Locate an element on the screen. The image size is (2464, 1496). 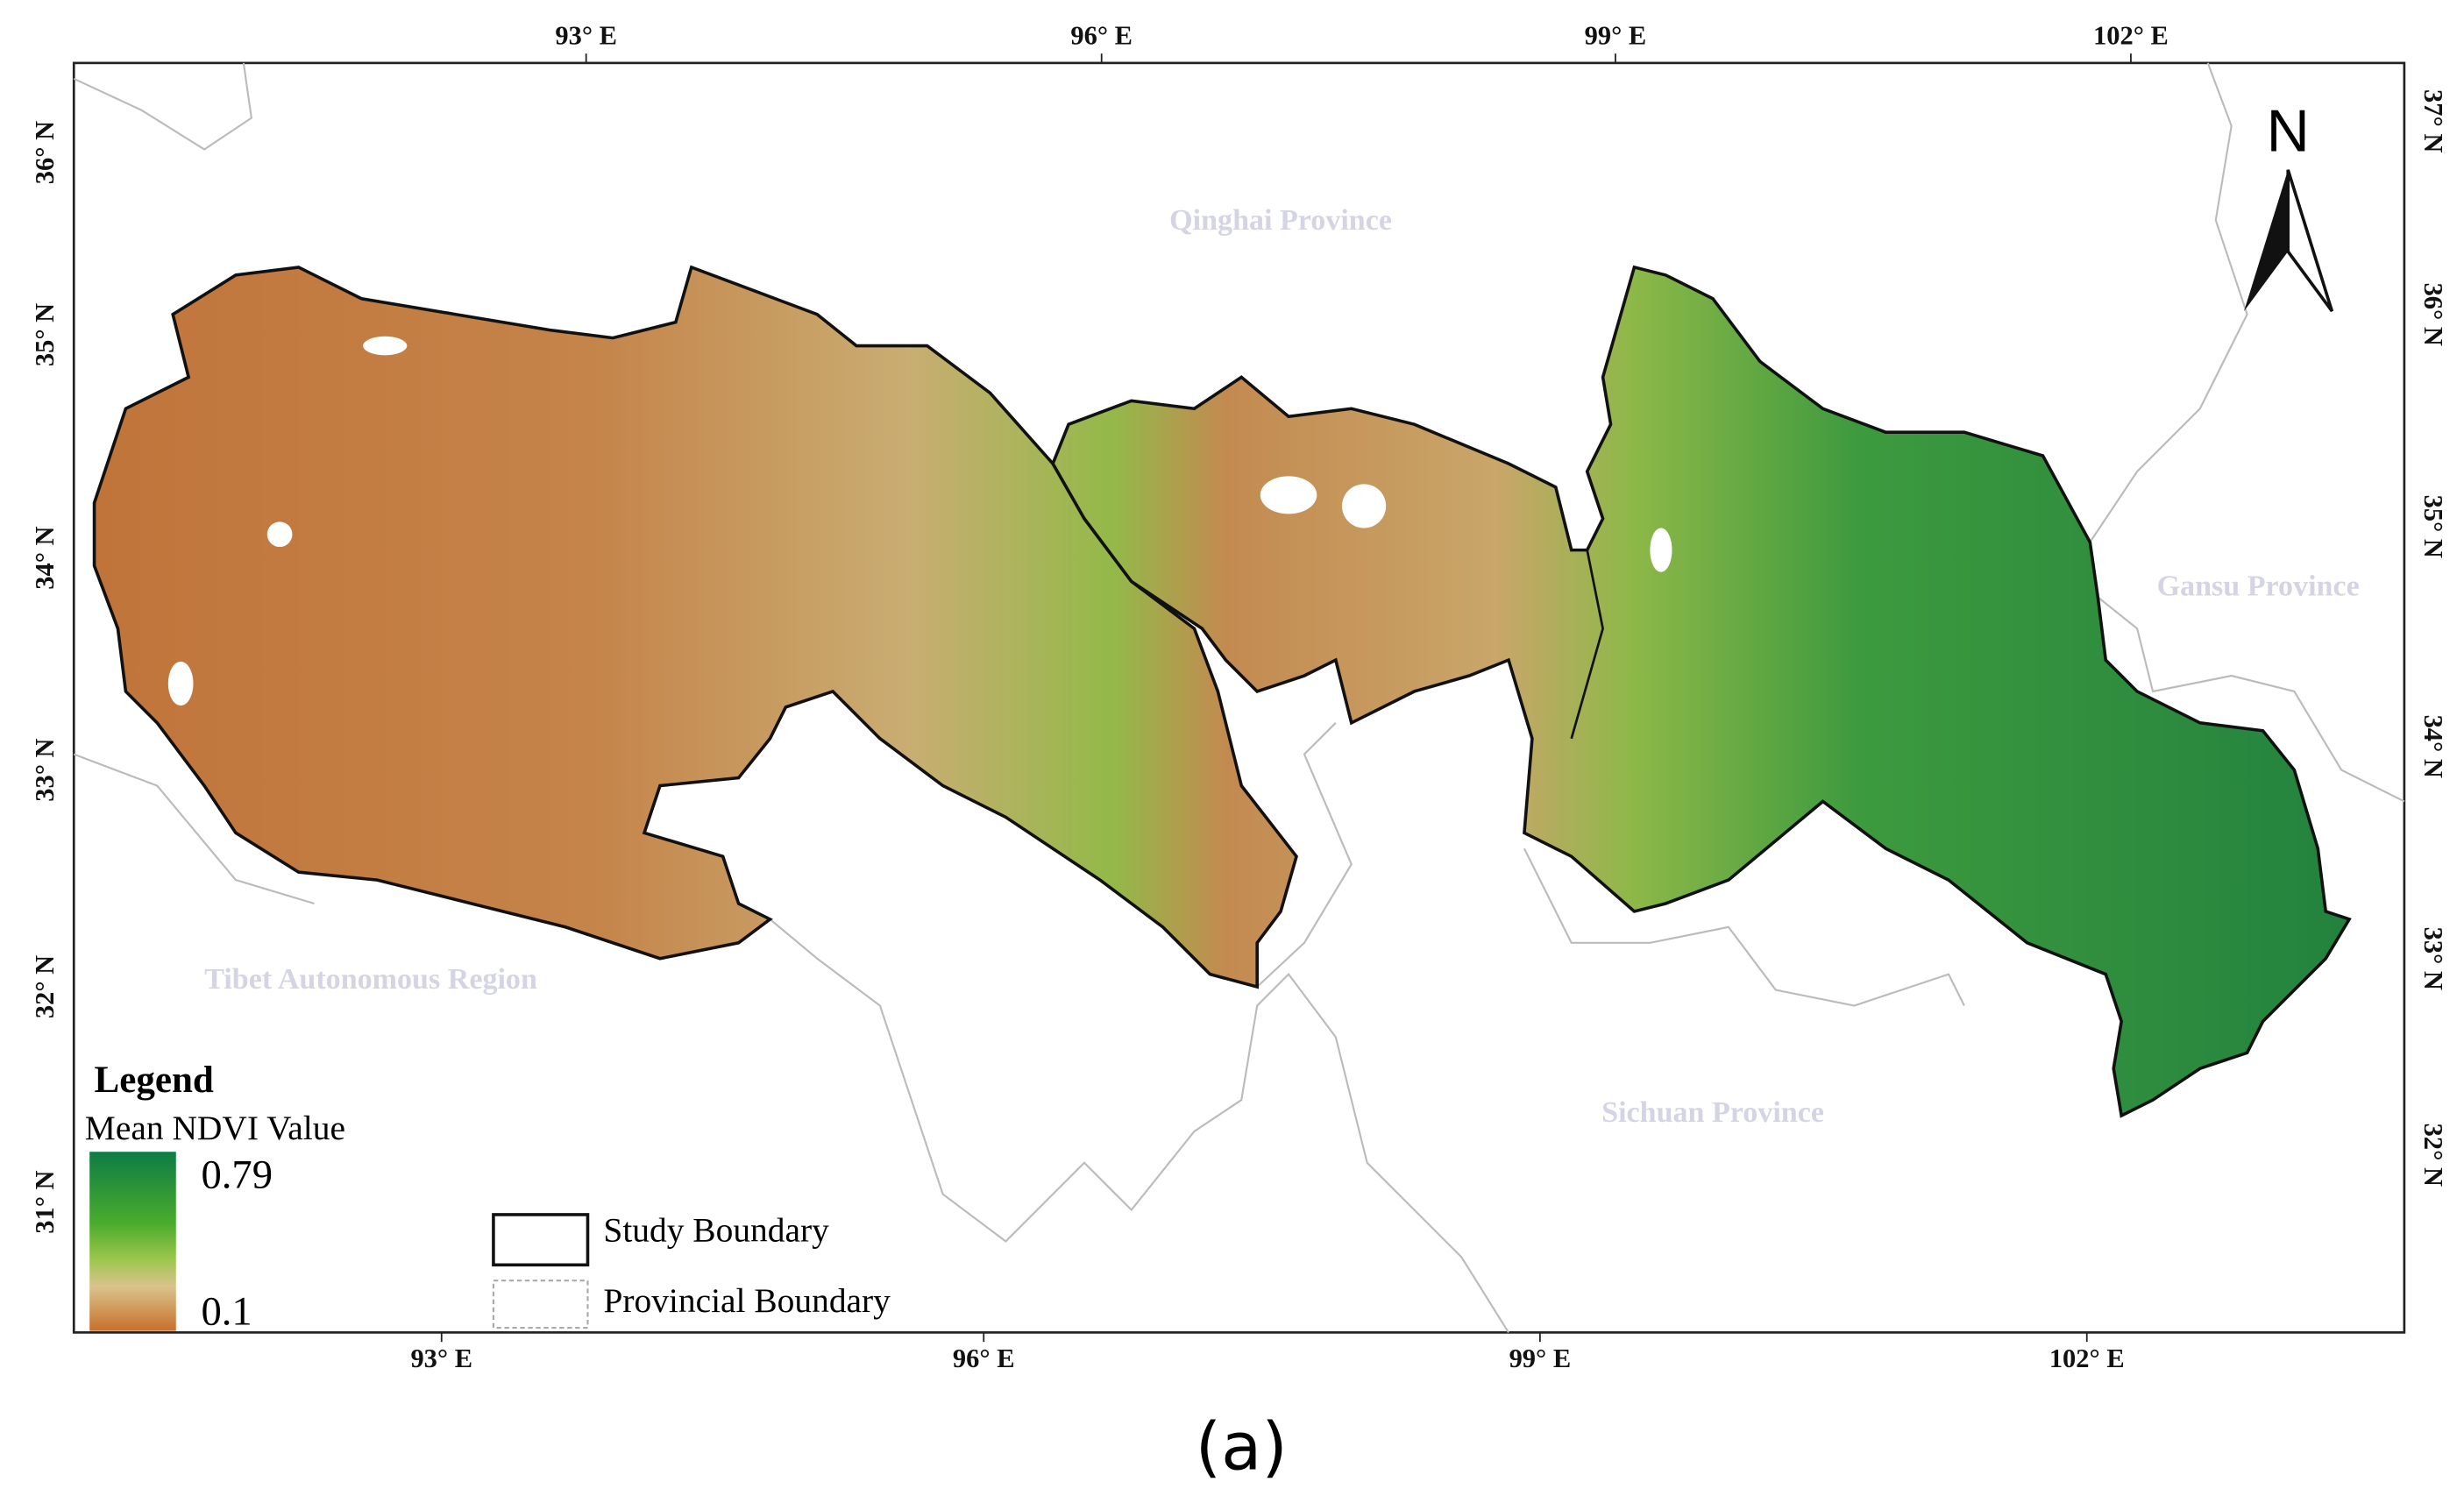
legend-title: Legend is located at coordinates (154, 1081).